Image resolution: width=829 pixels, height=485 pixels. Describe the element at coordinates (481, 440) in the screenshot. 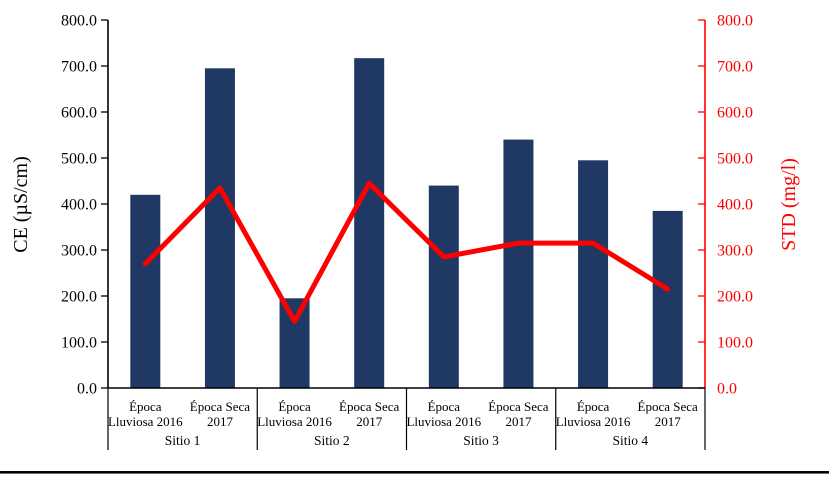

I see `group-label-2: Sitio 3` at that location.